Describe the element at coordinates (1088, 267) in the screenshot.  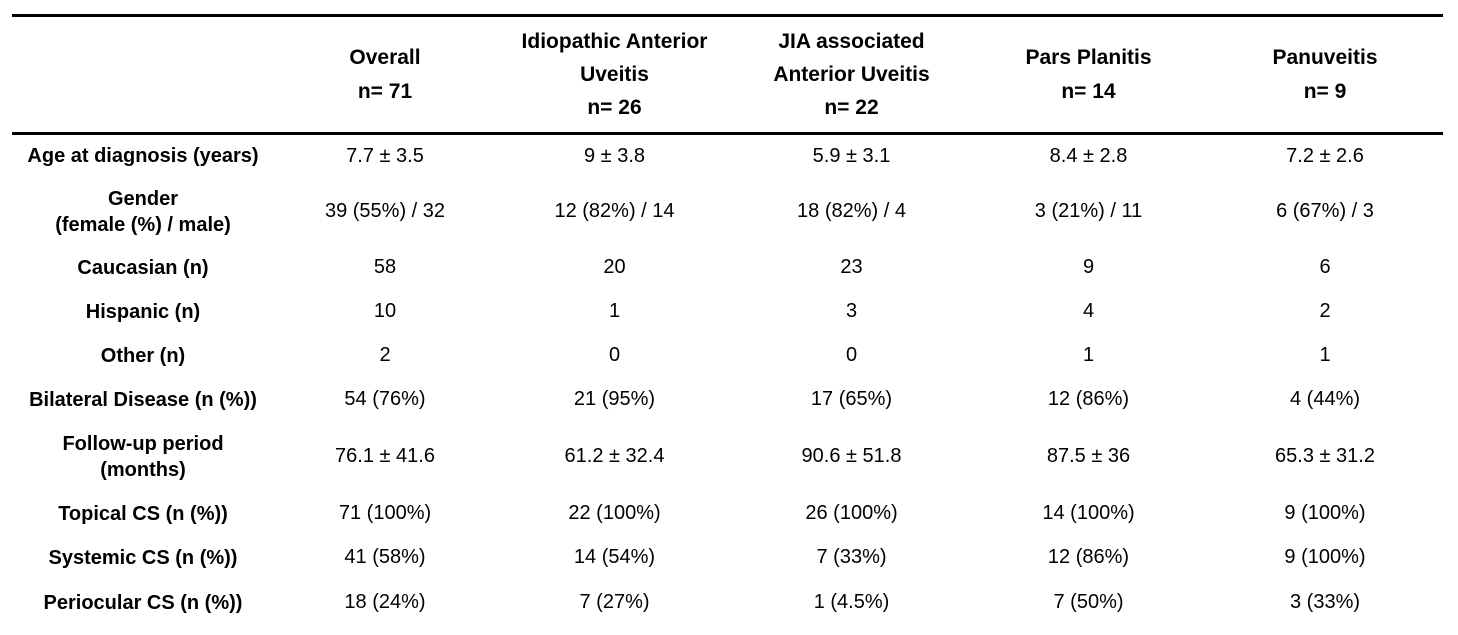
I see `value-cell: 9` at that location.